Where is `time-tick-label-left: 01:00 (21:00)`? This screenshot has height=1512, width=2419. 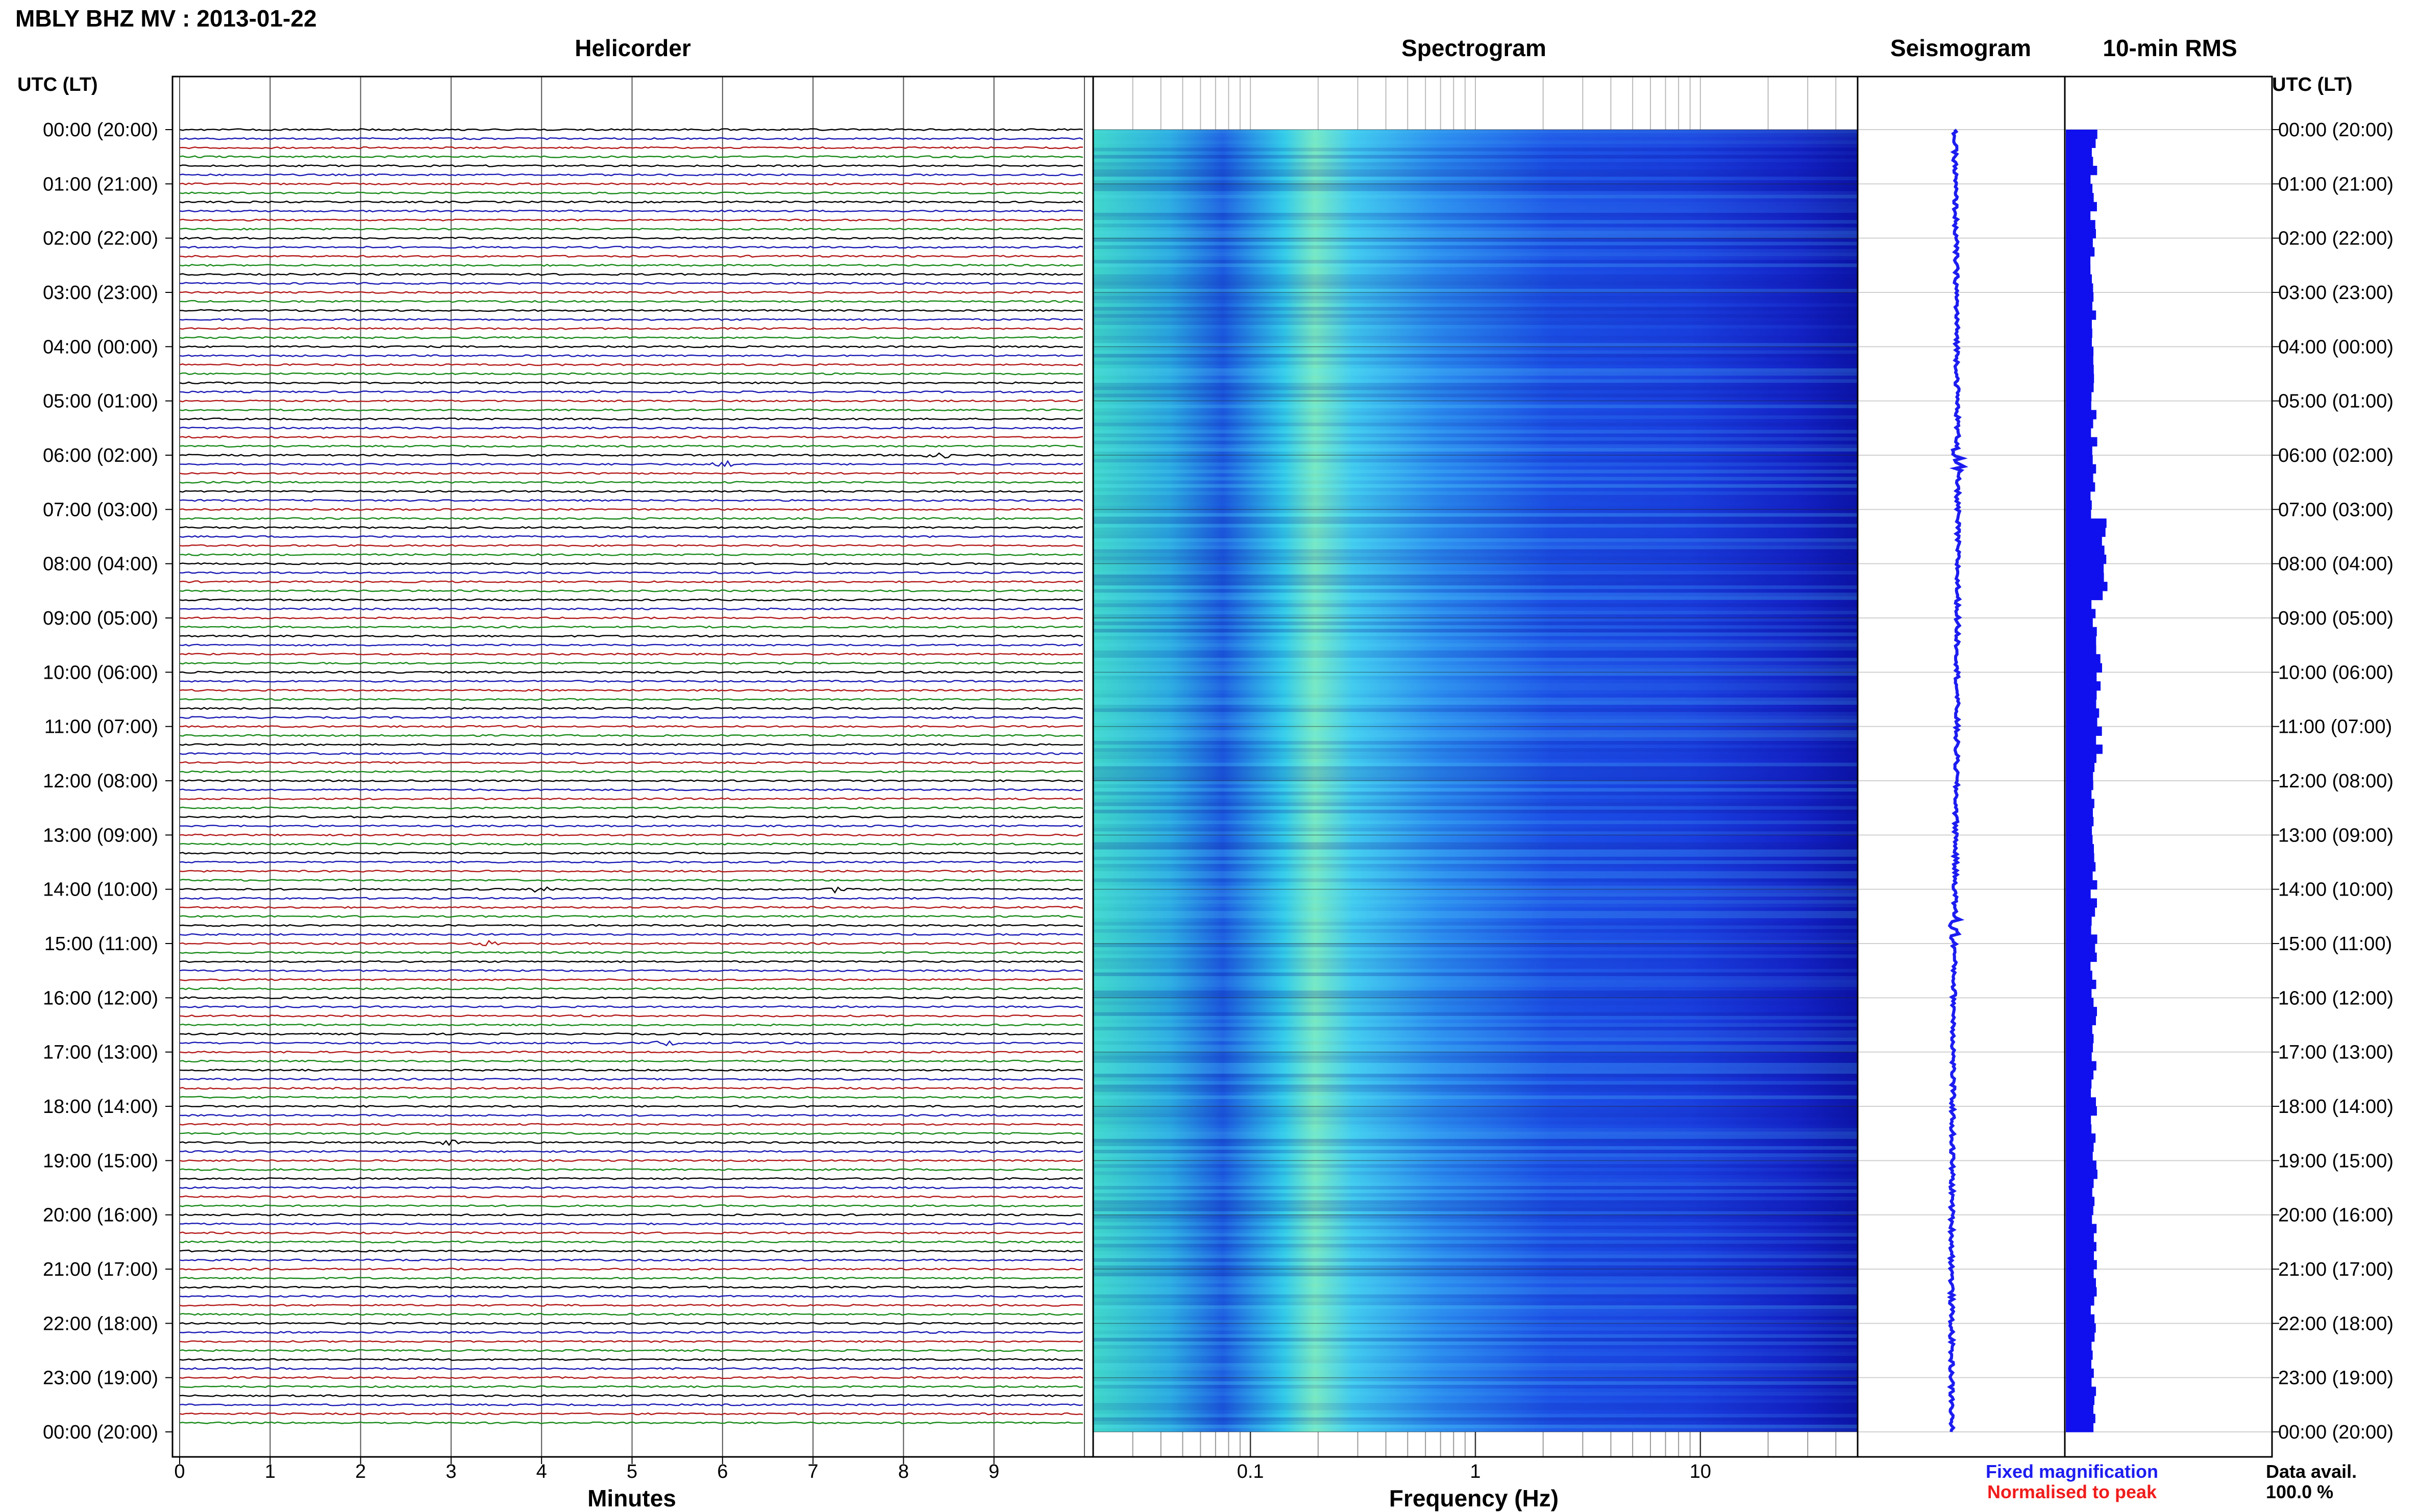
time-tick-label-left: 01:00 (21:00) is located at coordinates (100, 184).